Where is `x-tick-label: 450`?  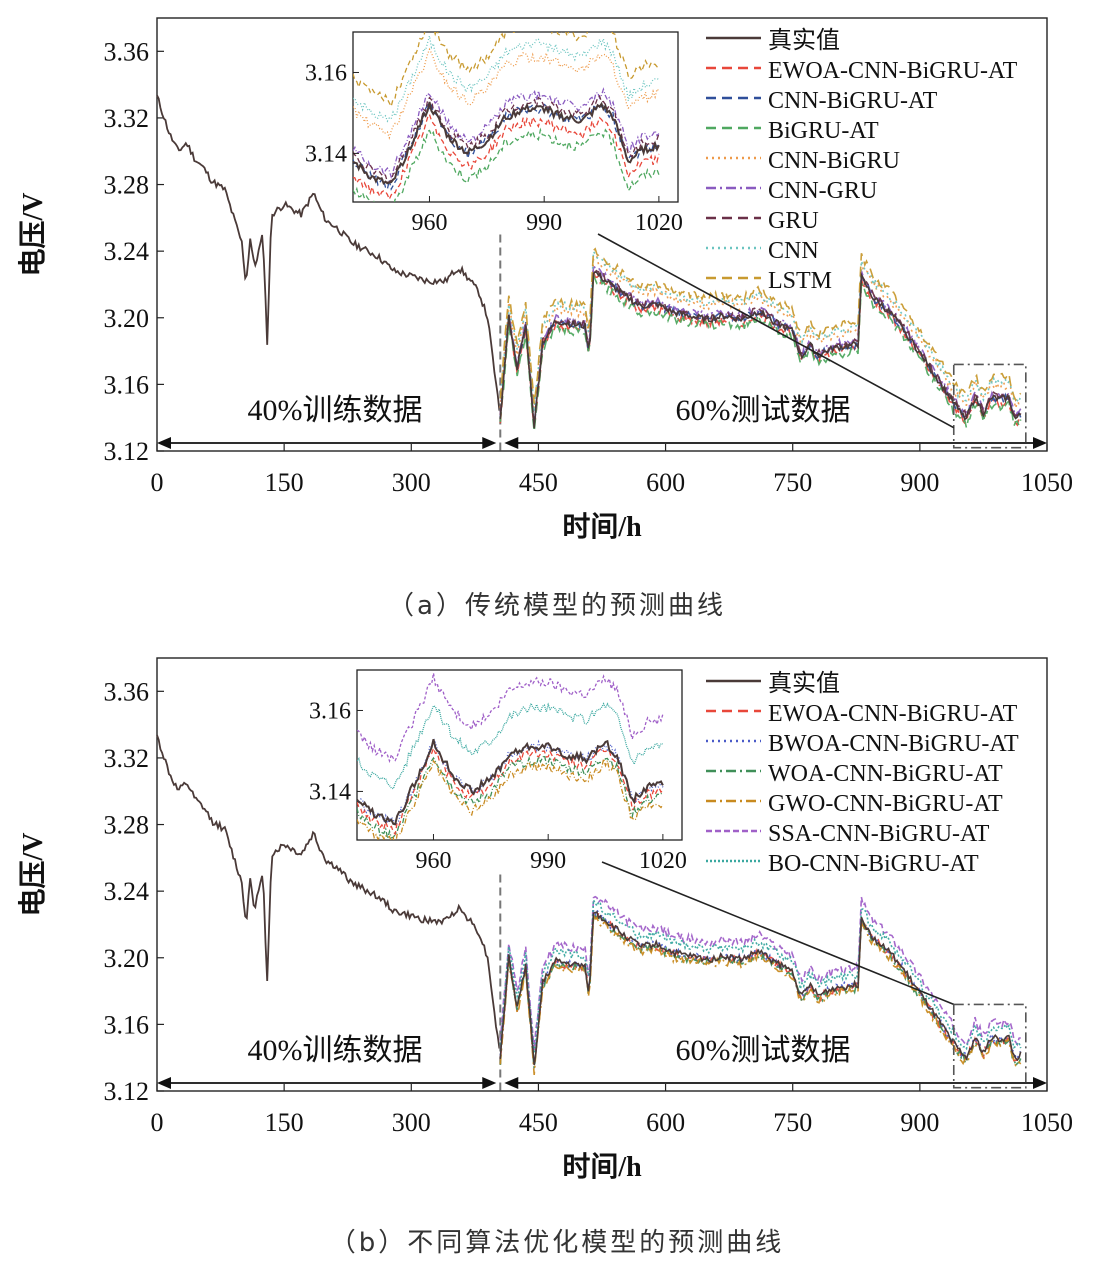
x-tick-label: 450 is located at coordinates (538, 1122).